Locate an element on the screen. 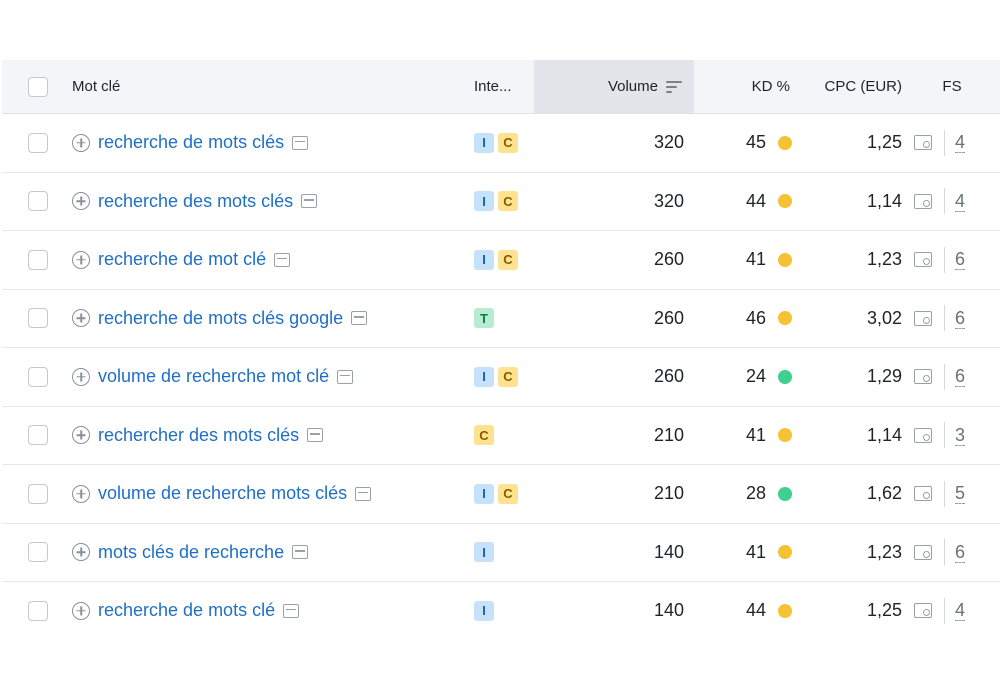 Image resolution: width=1000 pixels, height=700 pixels. volume-cell: 210 is located at coordinates (614, 436).